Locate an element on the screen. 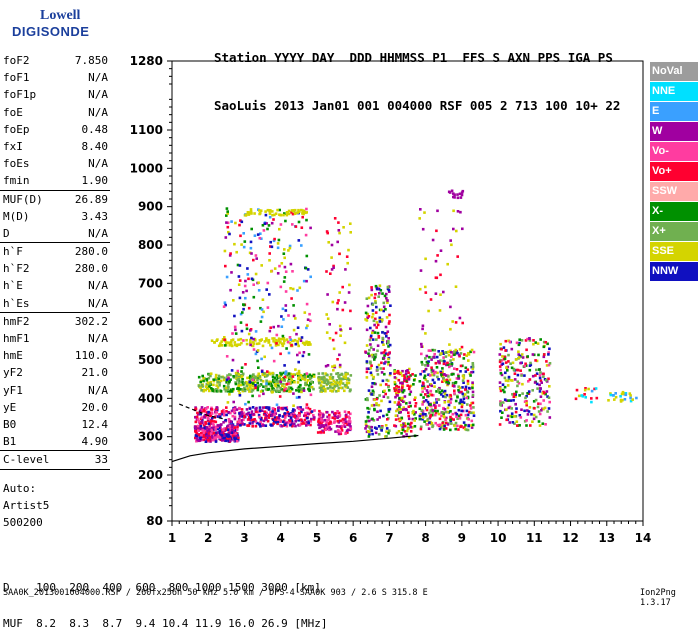 The height and width of the screenshot is (642, 700). param-name: hmE is located at coordinates (13, 356).